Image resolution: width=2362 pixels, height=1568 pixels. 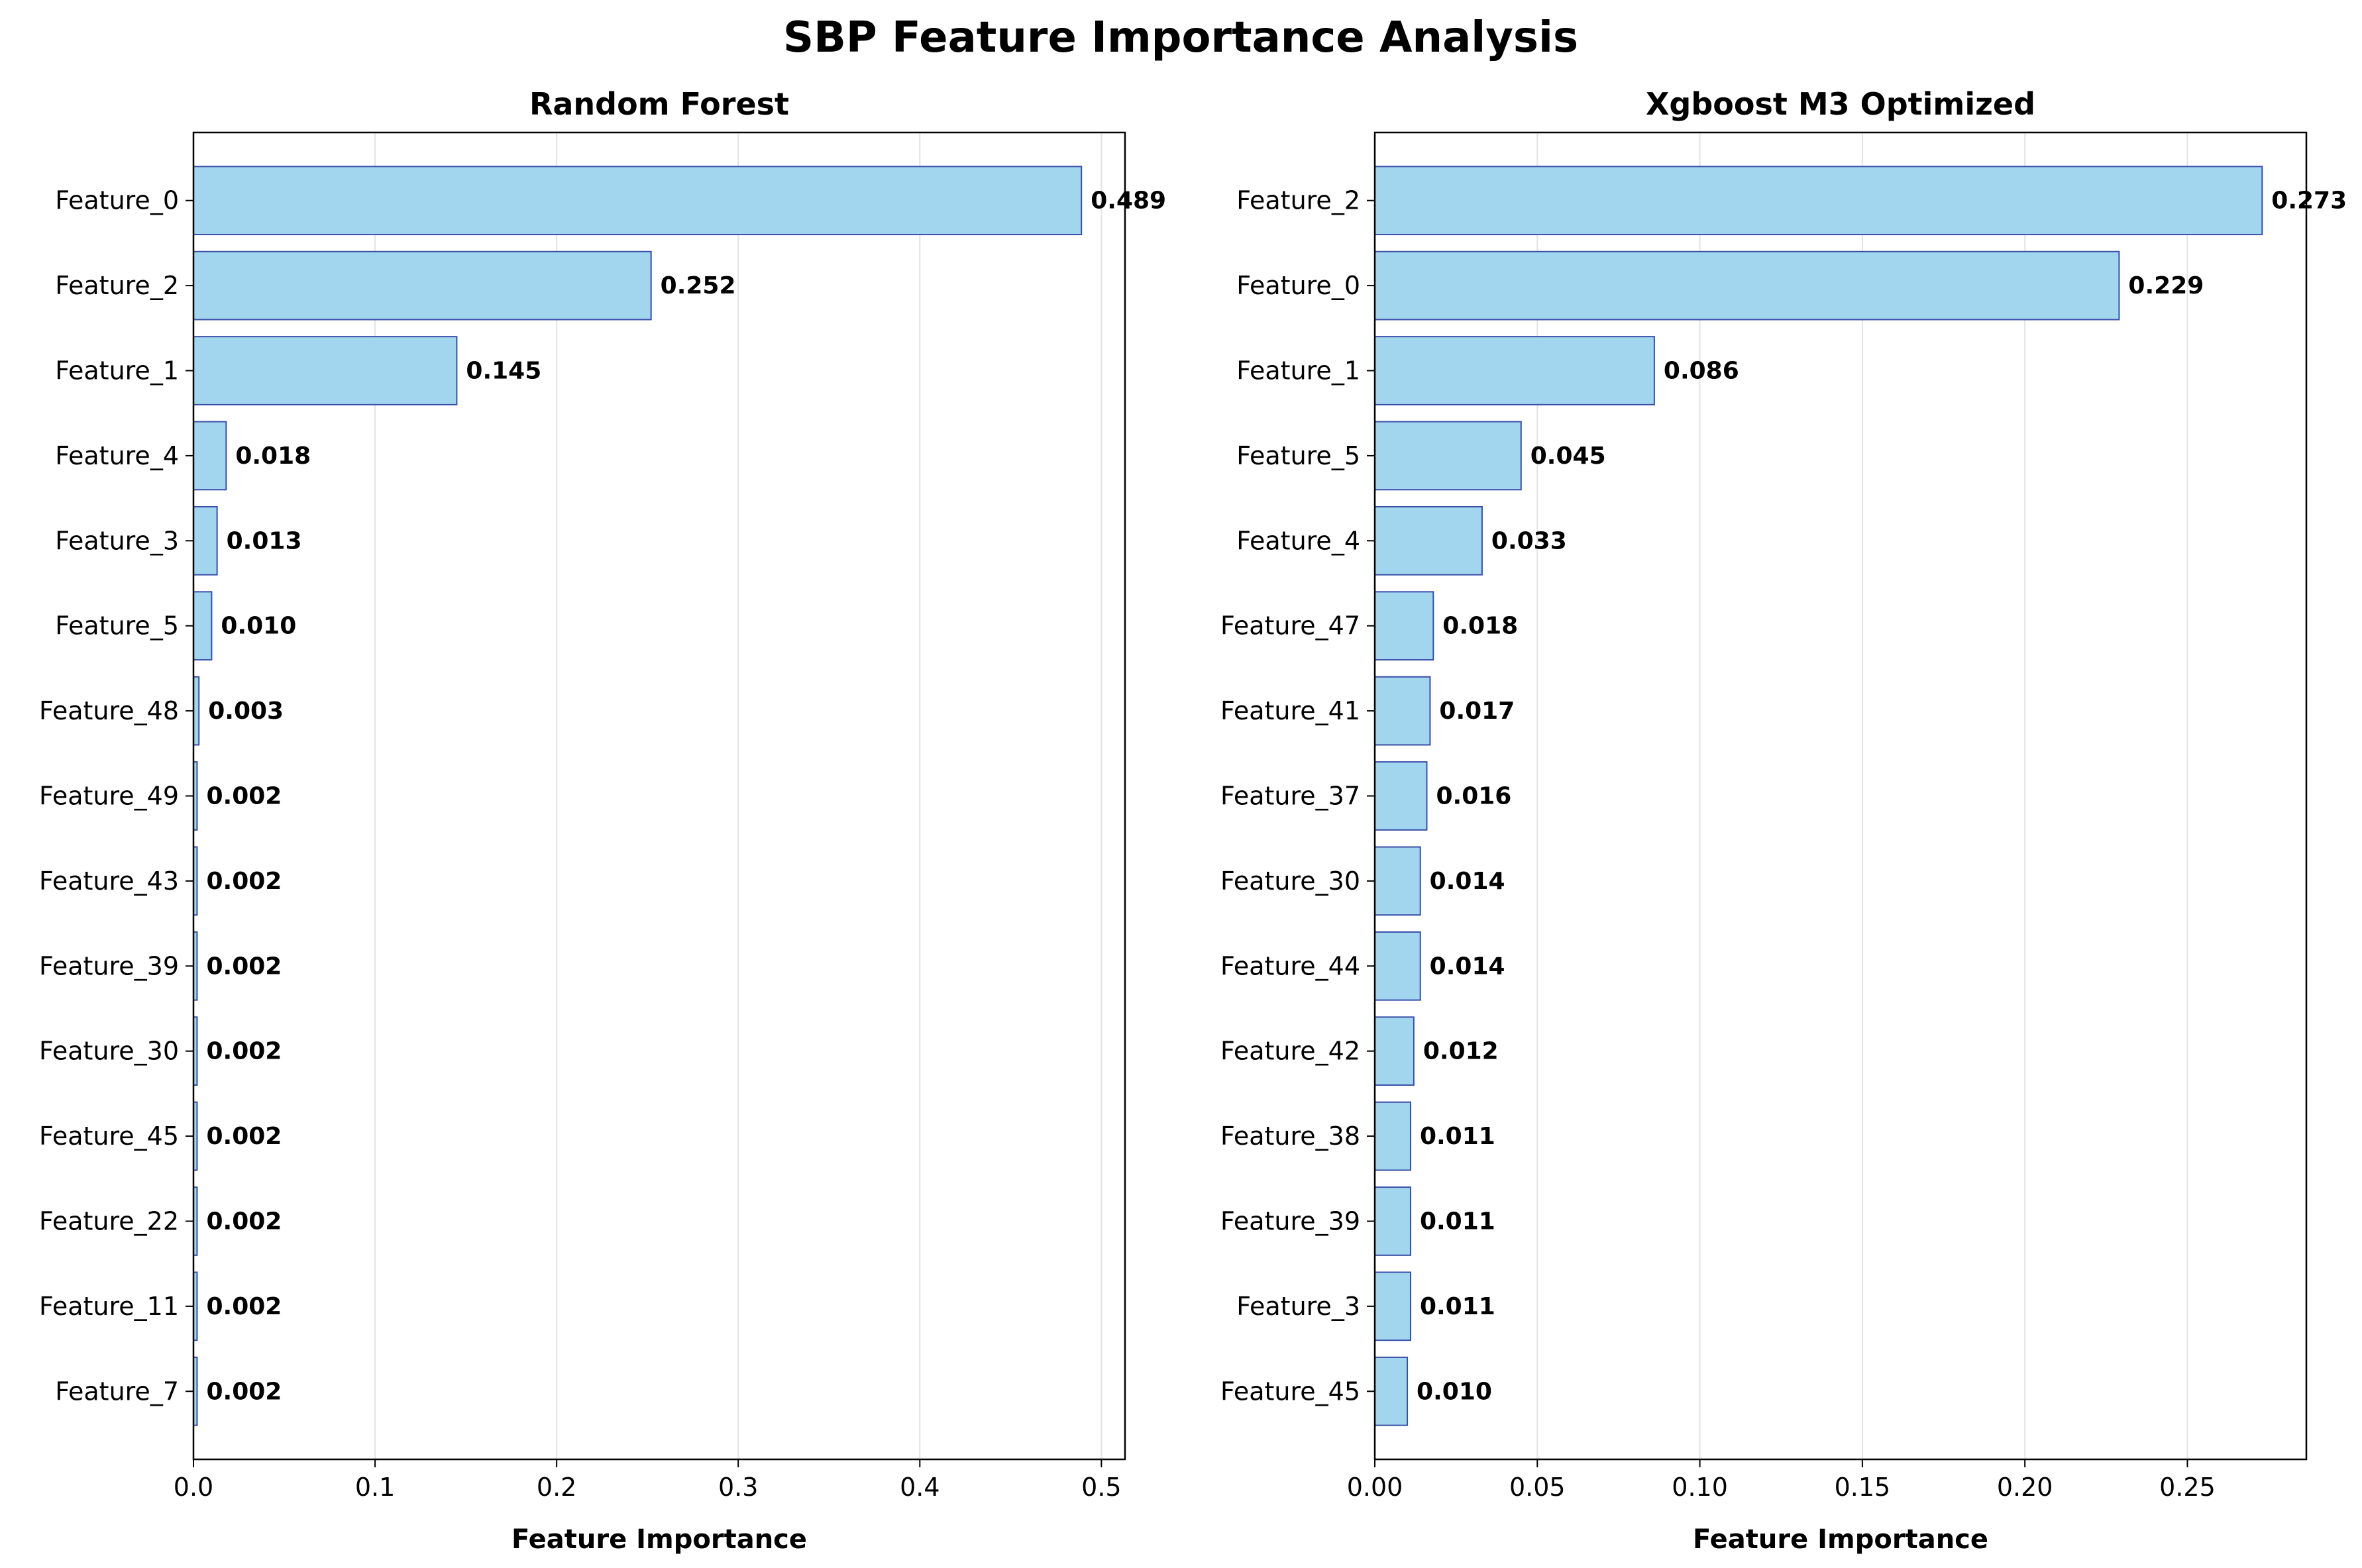 I want to click on value-label-feature-45: 0.010, so click(x=1454, y=1391).